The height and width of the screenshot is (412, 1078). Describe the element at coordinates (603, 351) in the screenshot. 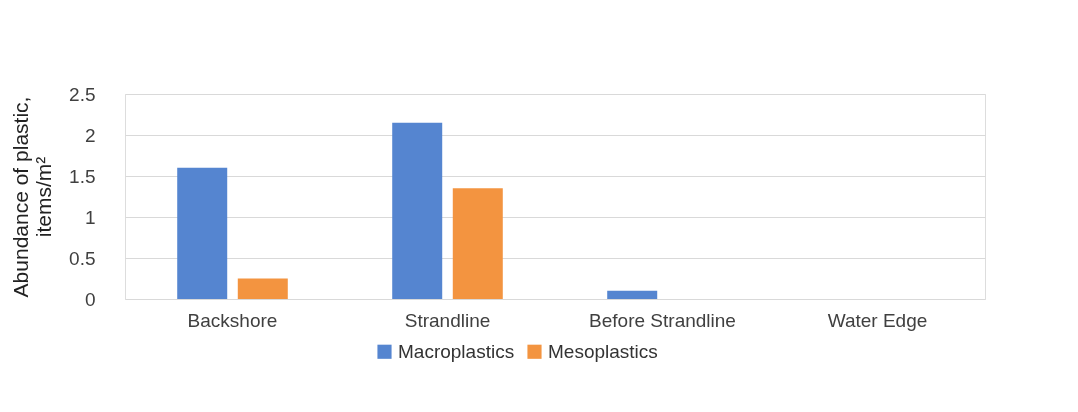

I see `legend-label: Mesoplastics` at that location.